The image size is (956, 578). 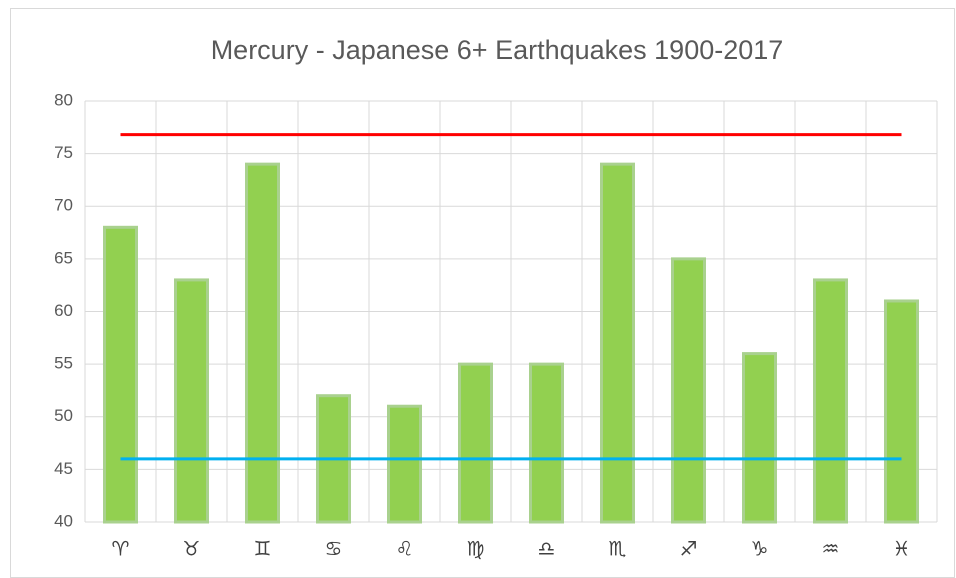 What do you see at coordinates (831, 549) in the screenshot?
I see `x-tick-label: ♒` at bounding box center [831, 549].